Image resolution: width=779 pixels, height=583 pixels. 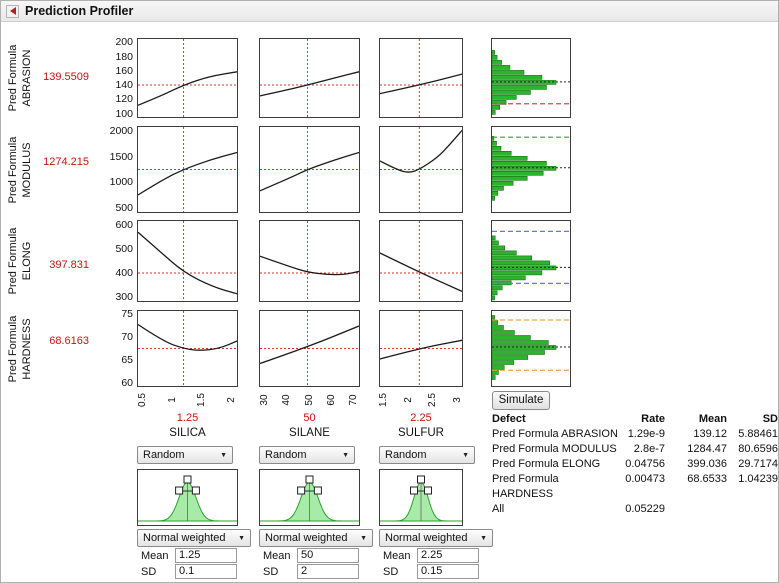 I want to click on profiler-plot-abrasion-silica, so click(x=187, y=78).